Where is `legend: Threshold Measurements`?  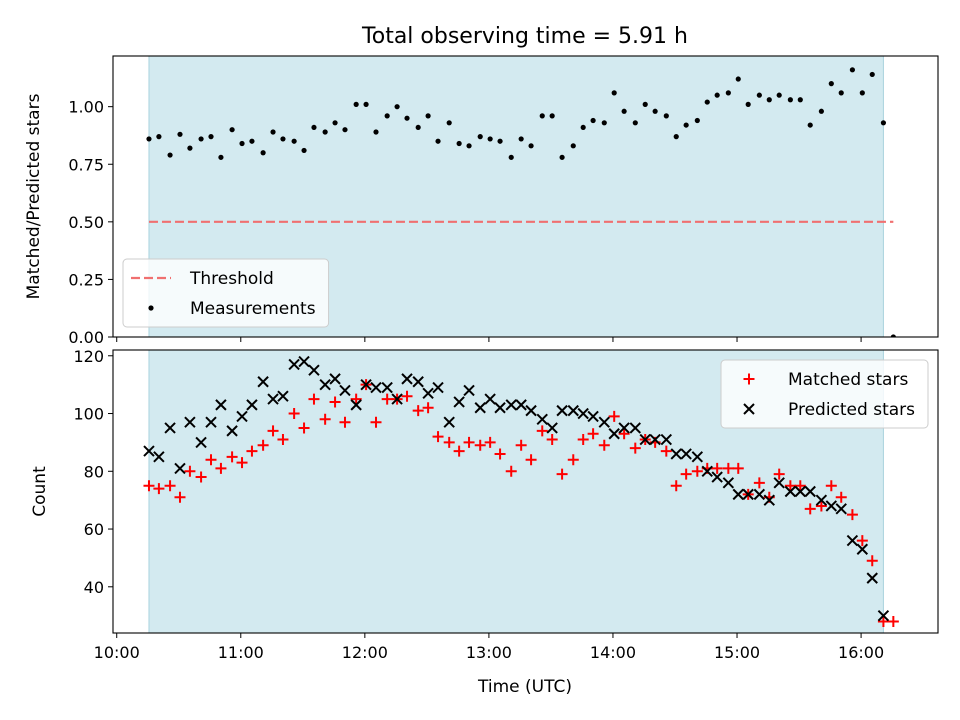 legend: Threshold Measurements is located at coordinates (226, 293).